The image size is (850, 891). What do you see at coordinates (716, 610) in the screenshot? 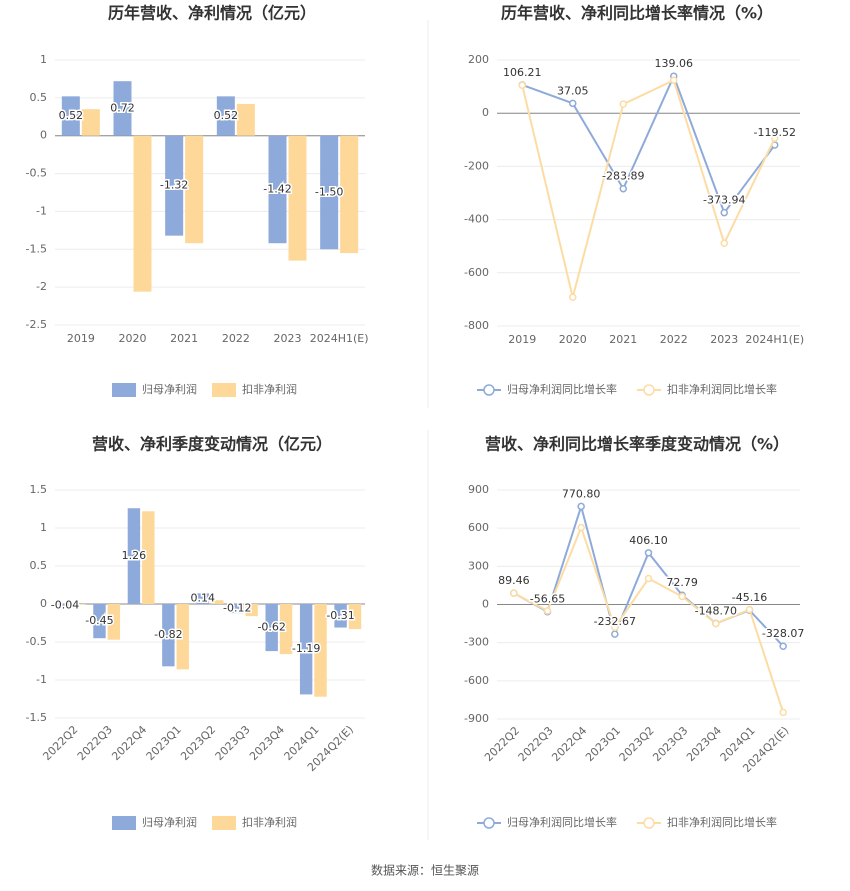
I see `data-label: -148.70` at bounding box center [716, 610].